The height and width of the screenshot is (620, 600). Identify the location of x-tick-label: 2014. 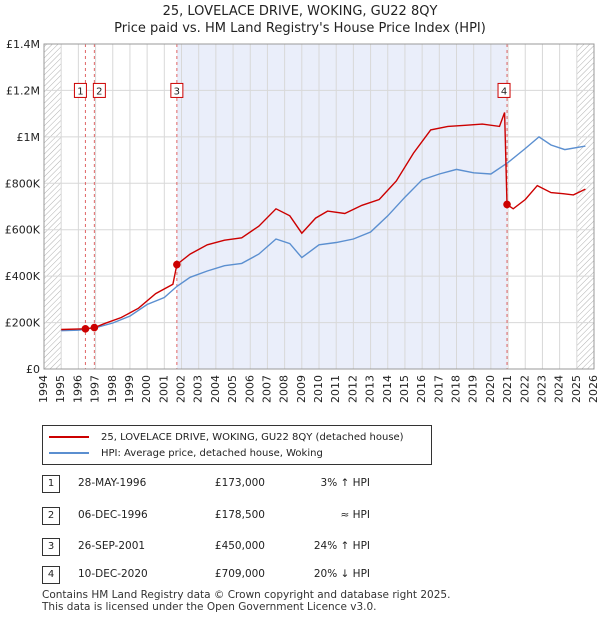
(387, 389).